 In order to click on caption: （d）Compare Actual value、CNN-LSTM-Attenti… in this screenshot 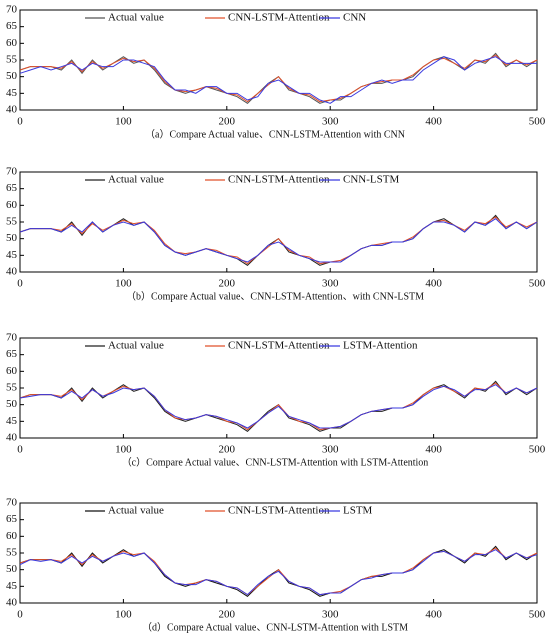, I will do `click(275, 627)`.